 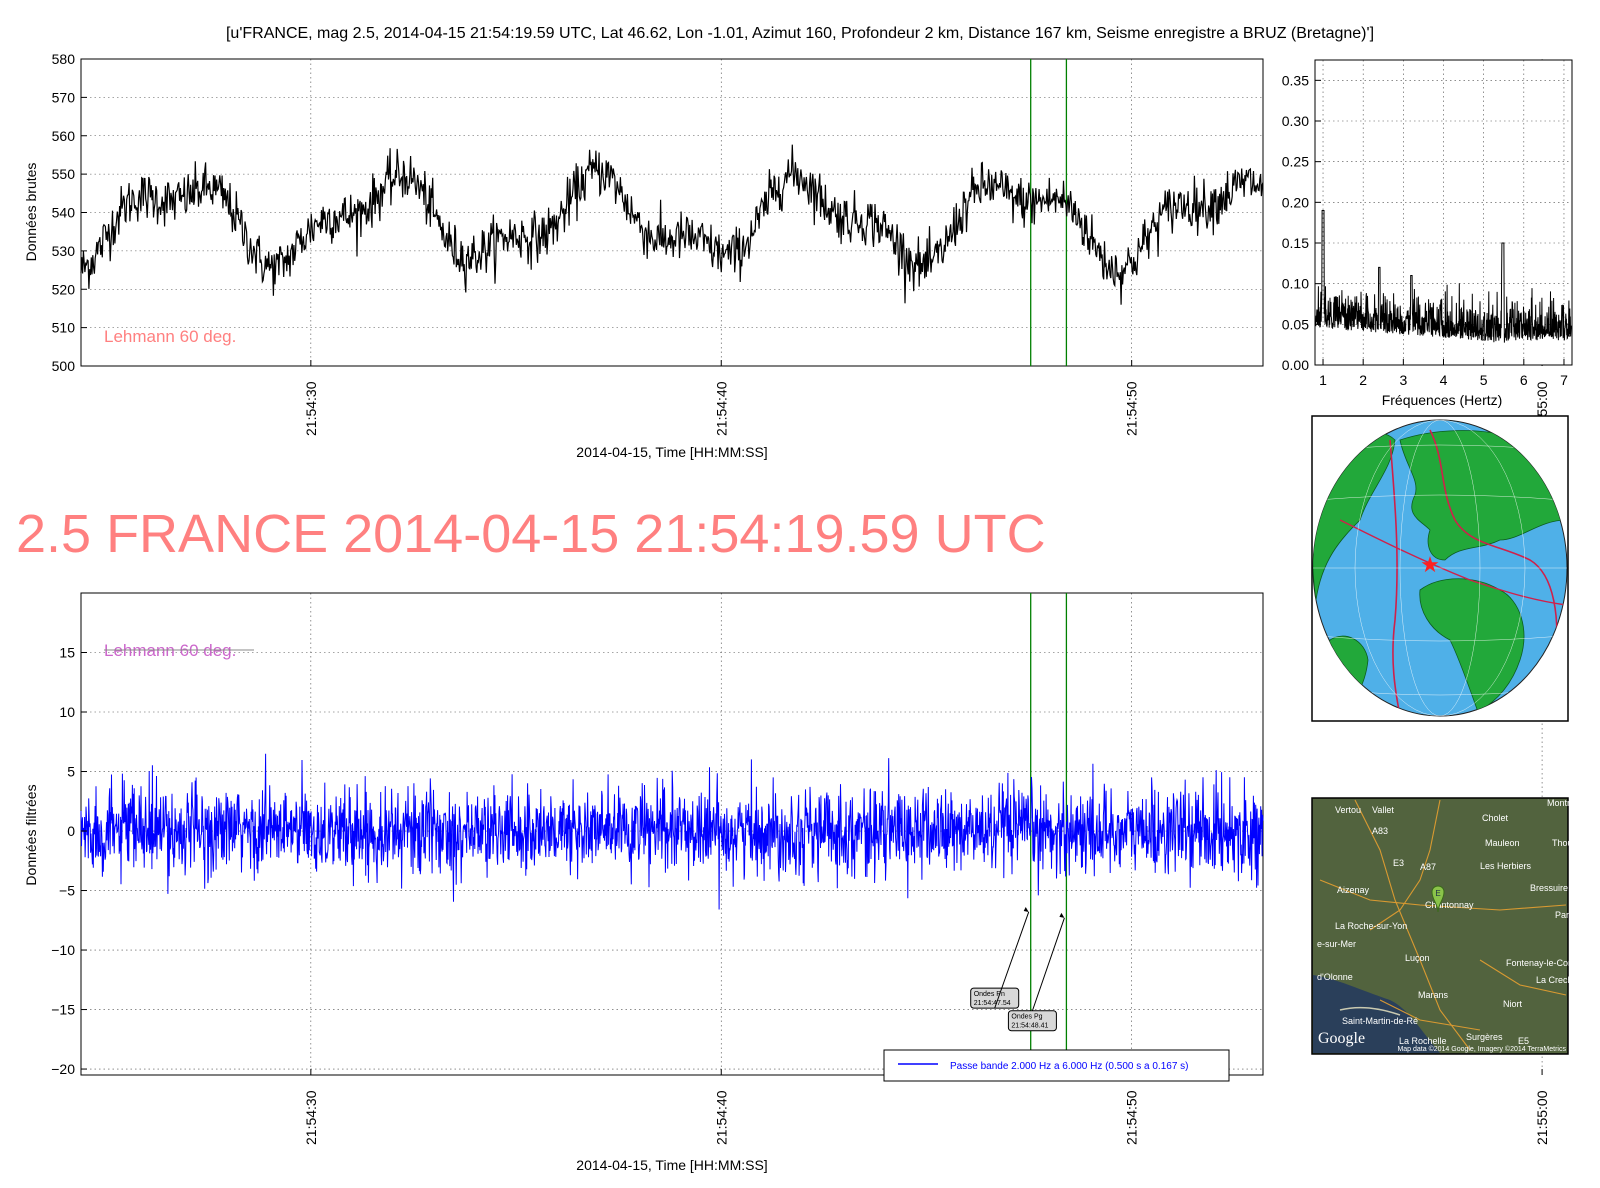 I want to click on filt-xtick-label: 21:54:40, so click(x=721, y=1117).